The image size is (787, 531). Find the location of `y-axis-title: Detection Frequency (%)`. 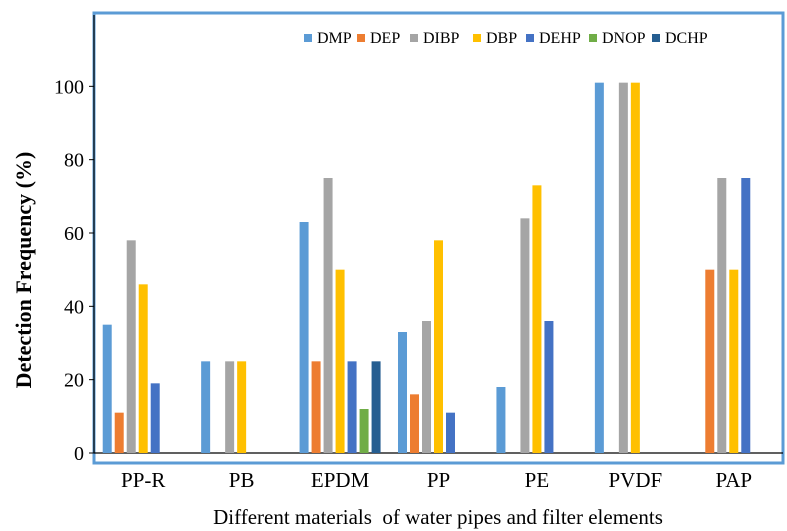

y-axis-title: Detection Frequency (%) is located at coordinates (23, 270).